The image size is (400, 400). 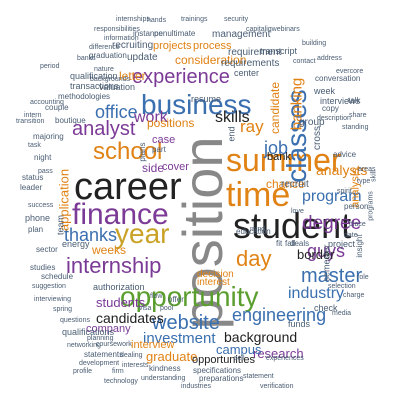 I want to click on word: day, so click(x=254, y=258).